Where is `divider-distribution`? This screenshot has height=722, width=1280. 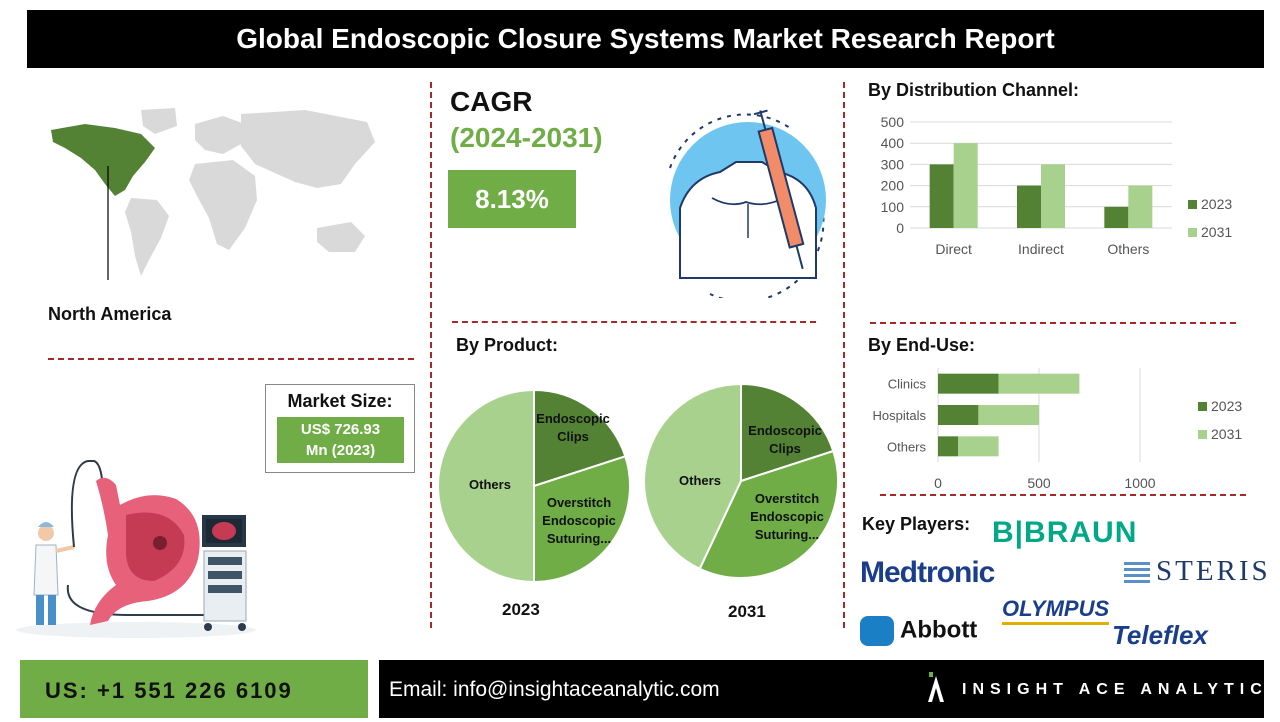 divider-distribution is located at coordinates (1053, 323).